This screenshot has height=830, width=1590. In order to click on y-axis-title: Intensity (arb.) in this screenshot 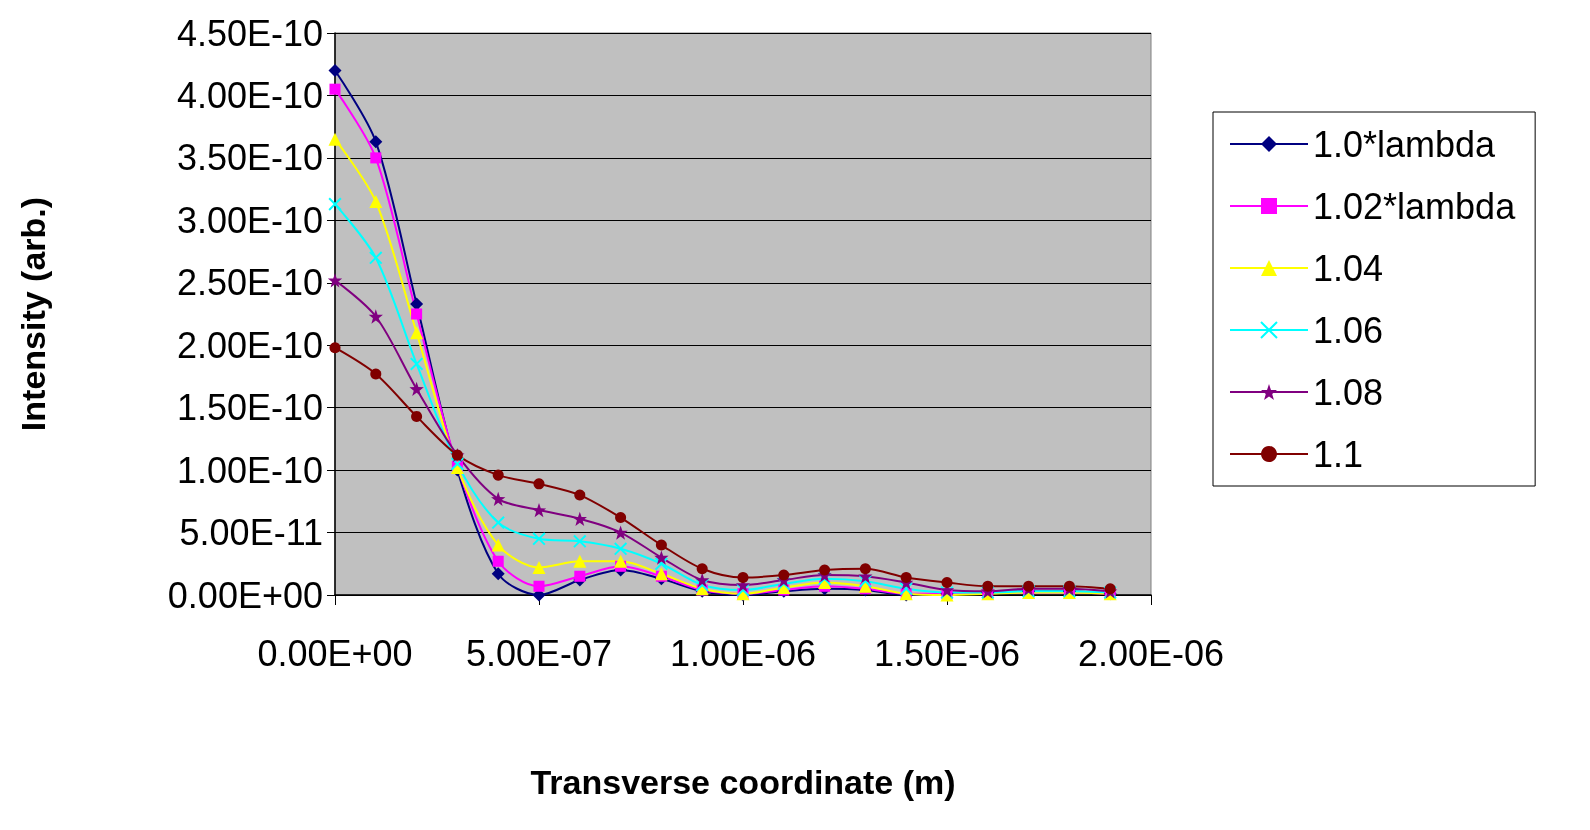, I will do `click(33, 314)`.